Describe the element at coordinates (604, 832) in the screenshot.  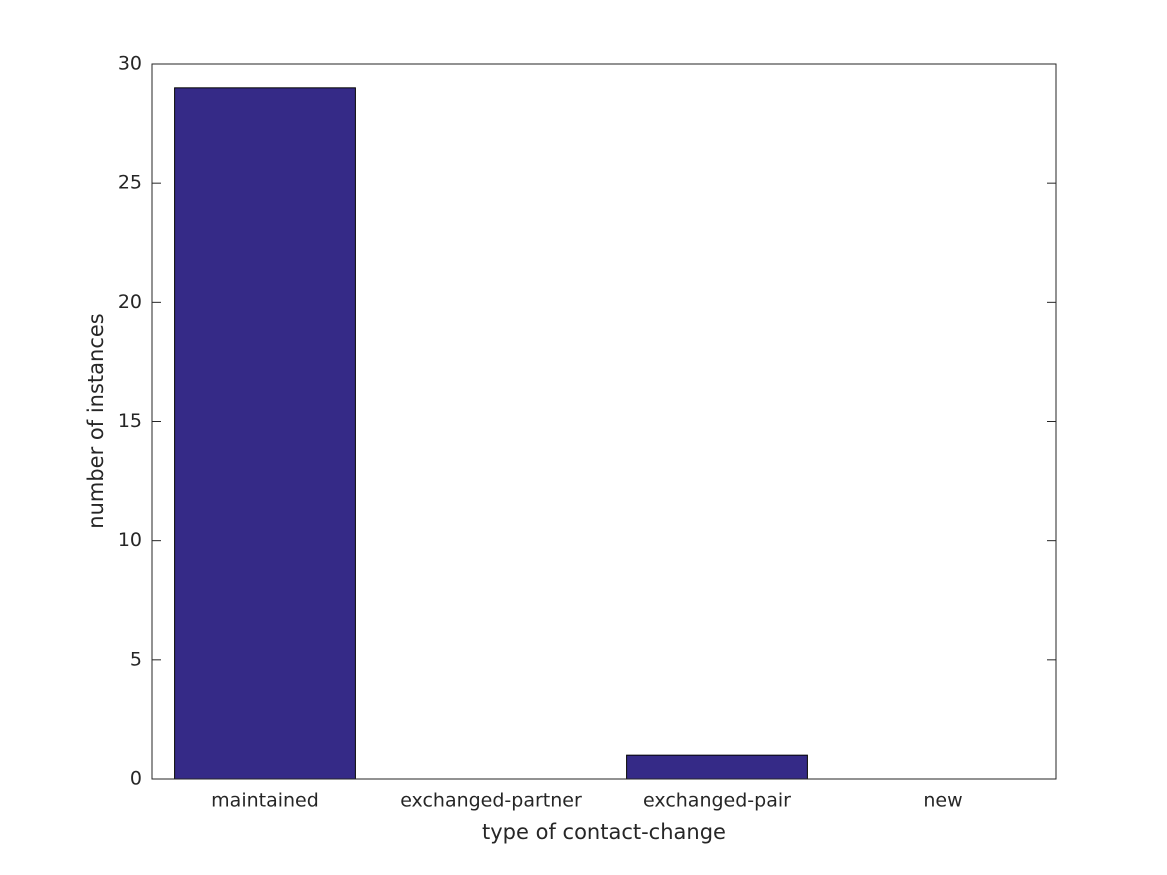
I see `x-axis-title: type of contact-change` at that location.